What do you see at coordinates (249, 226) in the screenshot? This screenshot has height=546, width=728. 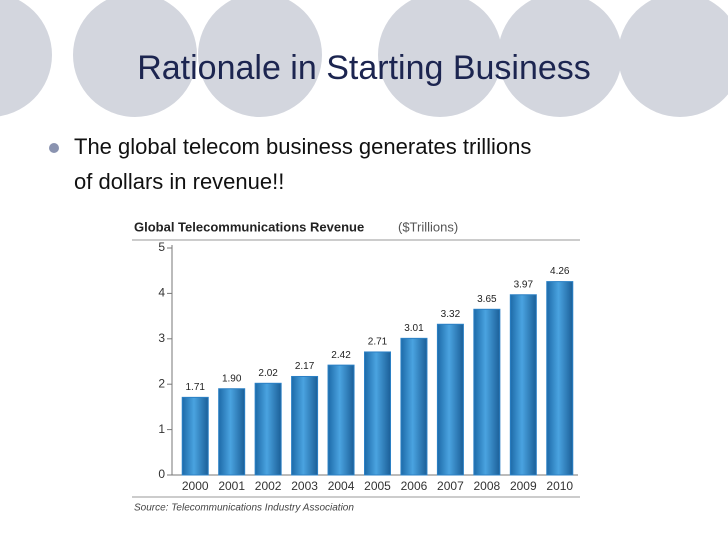 I see `chart-title: Global Telecommunications Revenue` at bounding box center [249, 226].